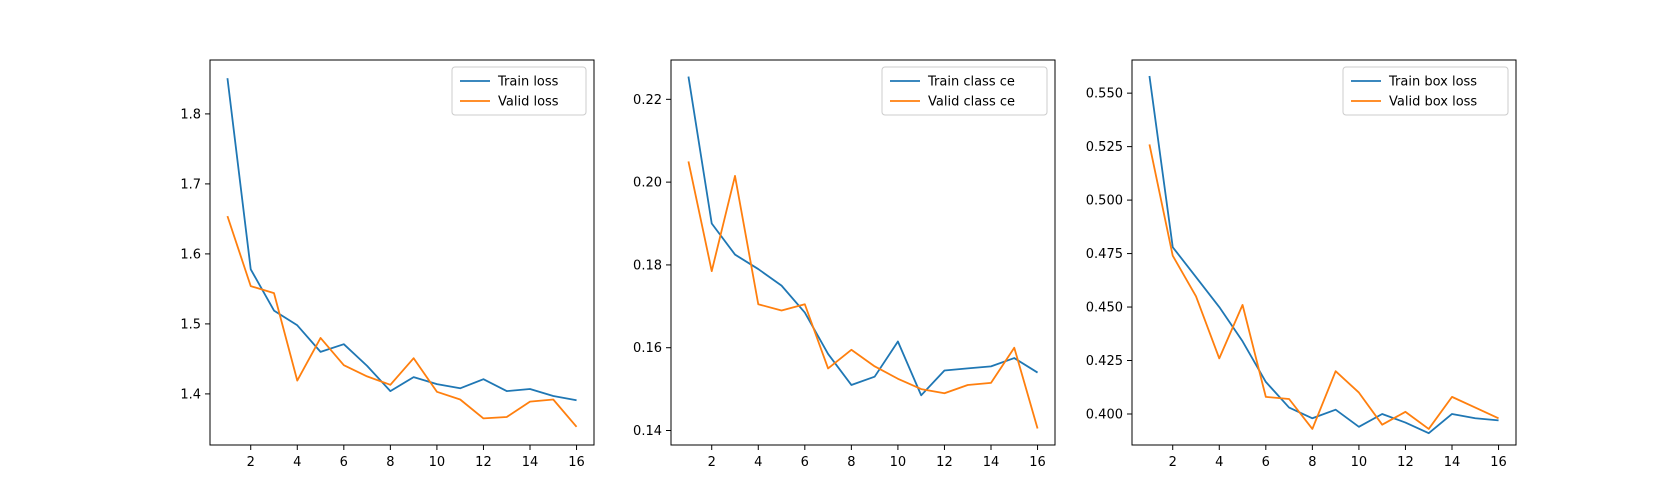 Image resolution: width=1680 pixels, height=500 pixels. What do you see at coordinates (971, 102) in the screenshot?
I see `legend-label: Valid class ce` at bounding box center [971, 102].